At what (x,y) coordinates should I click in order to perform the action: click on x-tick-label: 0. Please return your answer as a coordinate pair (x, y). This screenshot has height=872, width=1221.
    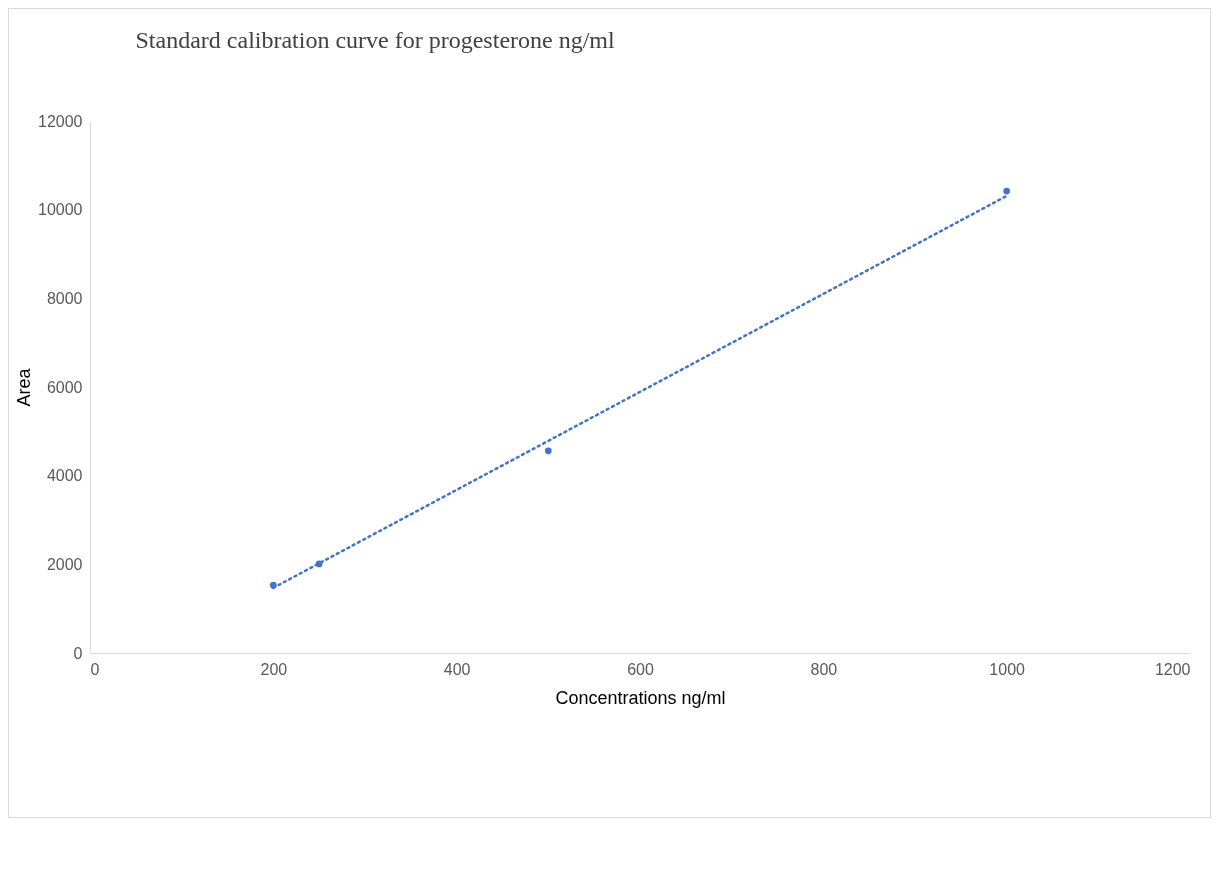
    Looking at the image, I should click on (95, 669).